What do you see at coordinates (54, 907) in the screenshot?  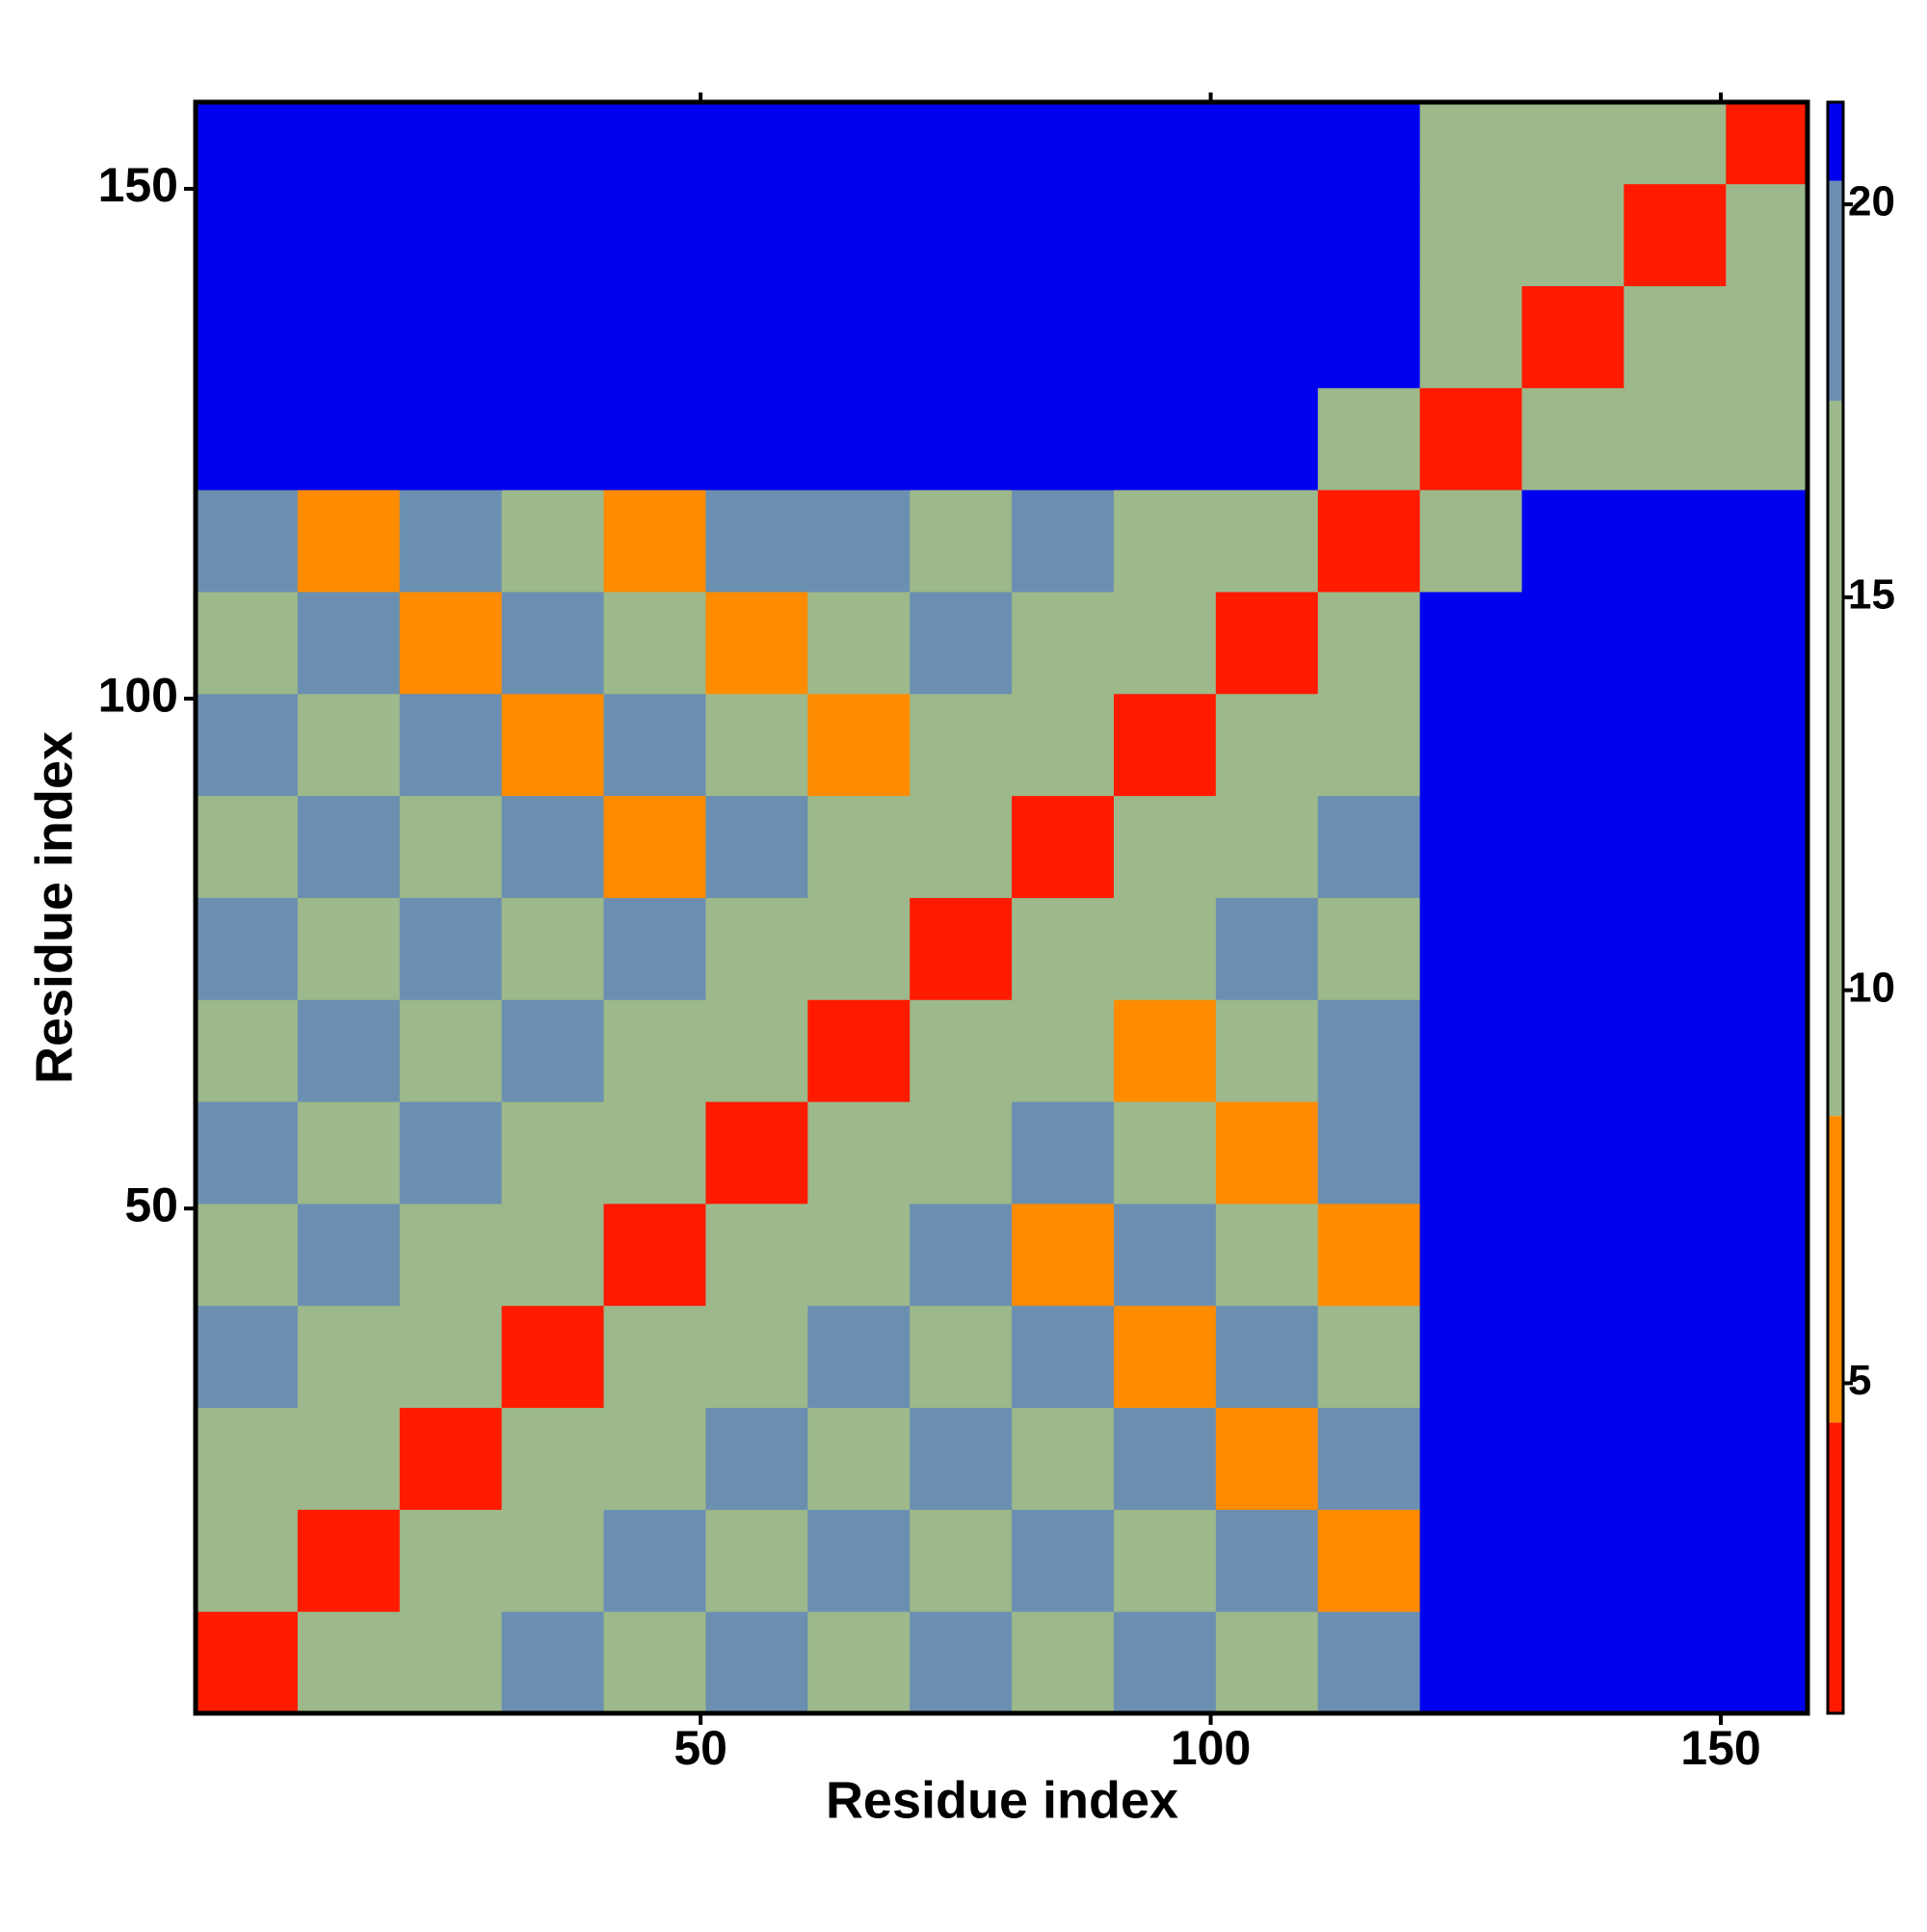 I see `y-axis-label: Residue index` at bounding box center [54, 907].